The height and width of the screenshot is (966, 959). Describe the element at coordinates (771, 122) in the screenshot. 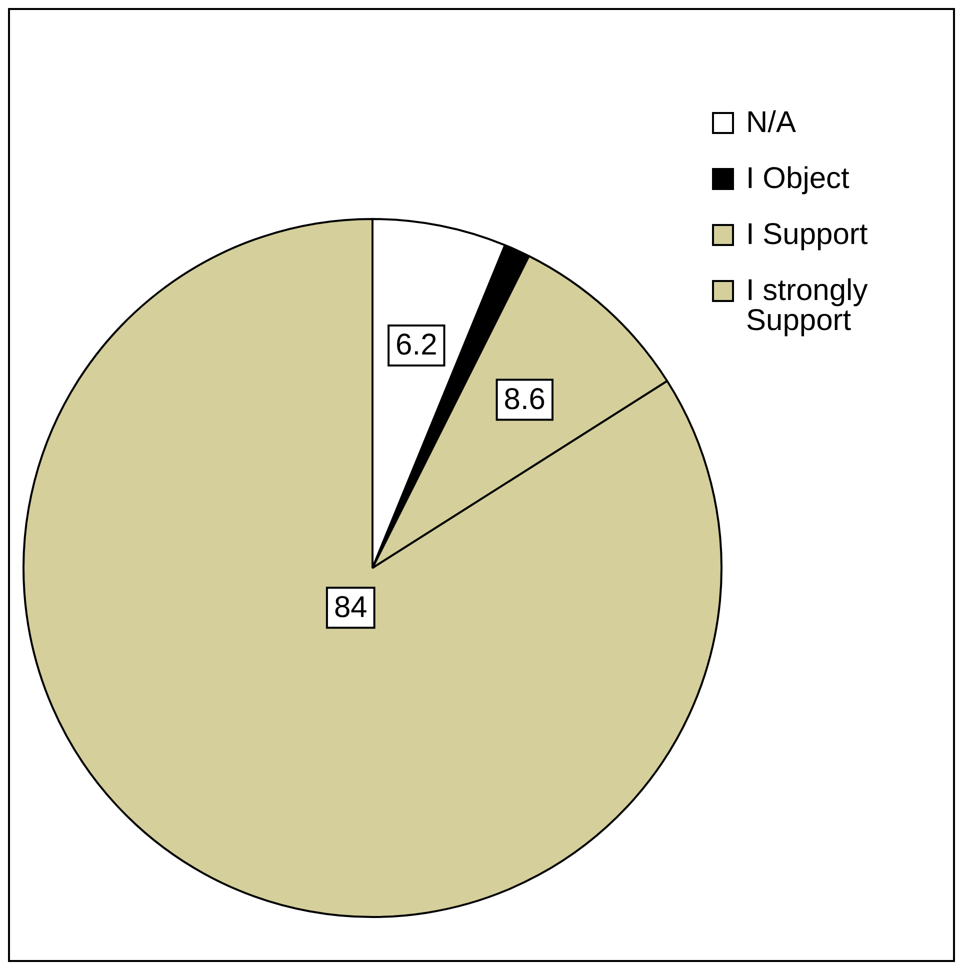

I see `legend-label: N/A` at that location.